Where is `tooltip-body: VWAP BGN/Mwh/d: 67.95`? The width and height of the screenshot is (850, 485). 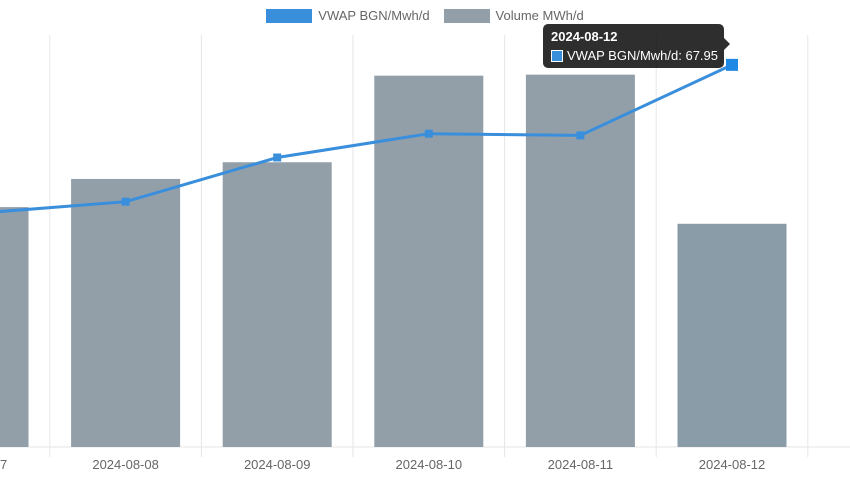
tooltip-body: VWAP BGN/Mwh/d: 67.95 is located at coordinates (634, 55).